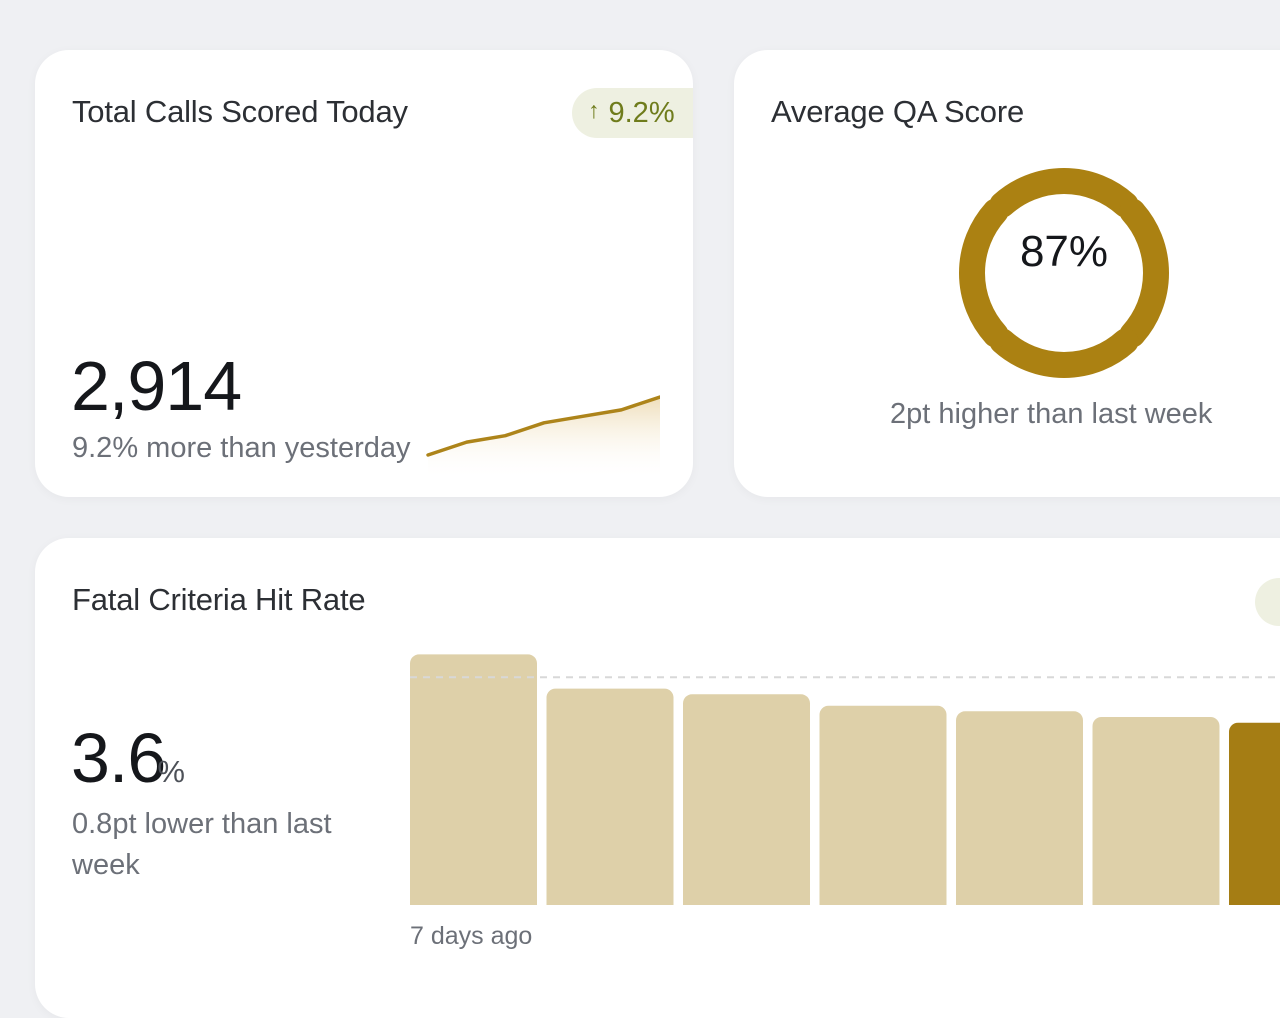 This screenshot has width=1280, height=1018. I want to click on qa-score-subtitle: 2pt higher than last week, so click(1051, 414).